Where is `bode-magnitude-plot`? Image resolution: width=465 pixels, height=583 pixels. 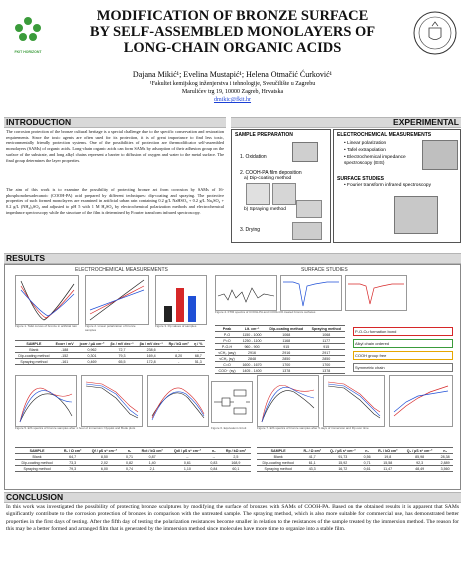 bode-magnitude-plot is located at coordinates (112, 401).